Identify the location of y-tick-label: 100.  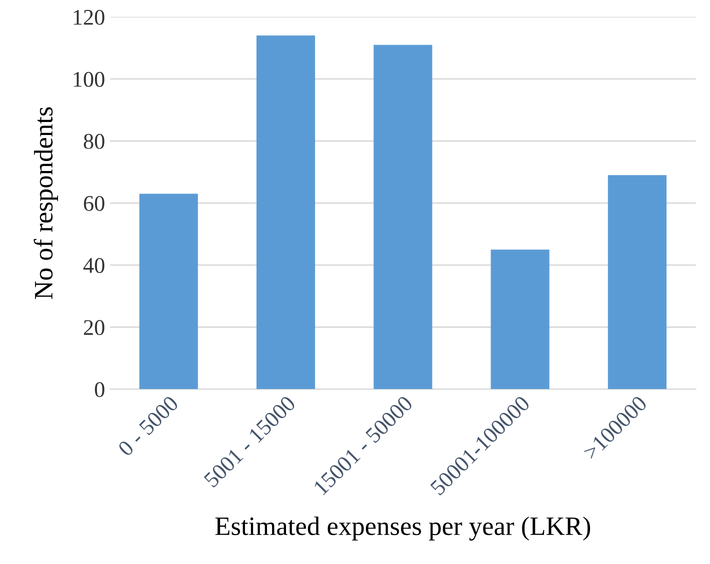
(89, 79).